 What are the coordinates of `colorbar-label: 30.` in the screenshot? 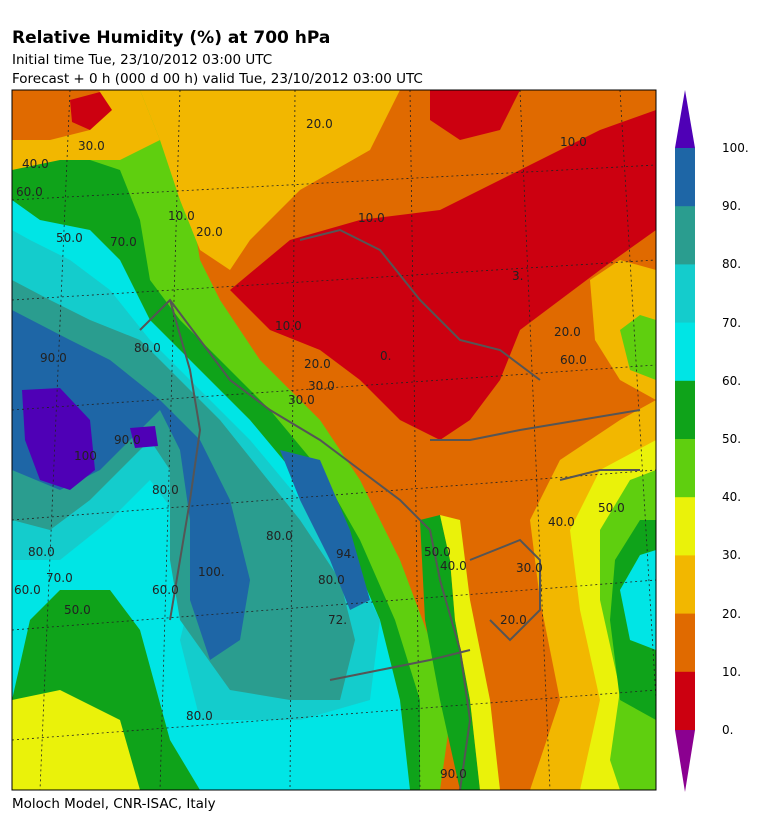 It's located at (732, 555).